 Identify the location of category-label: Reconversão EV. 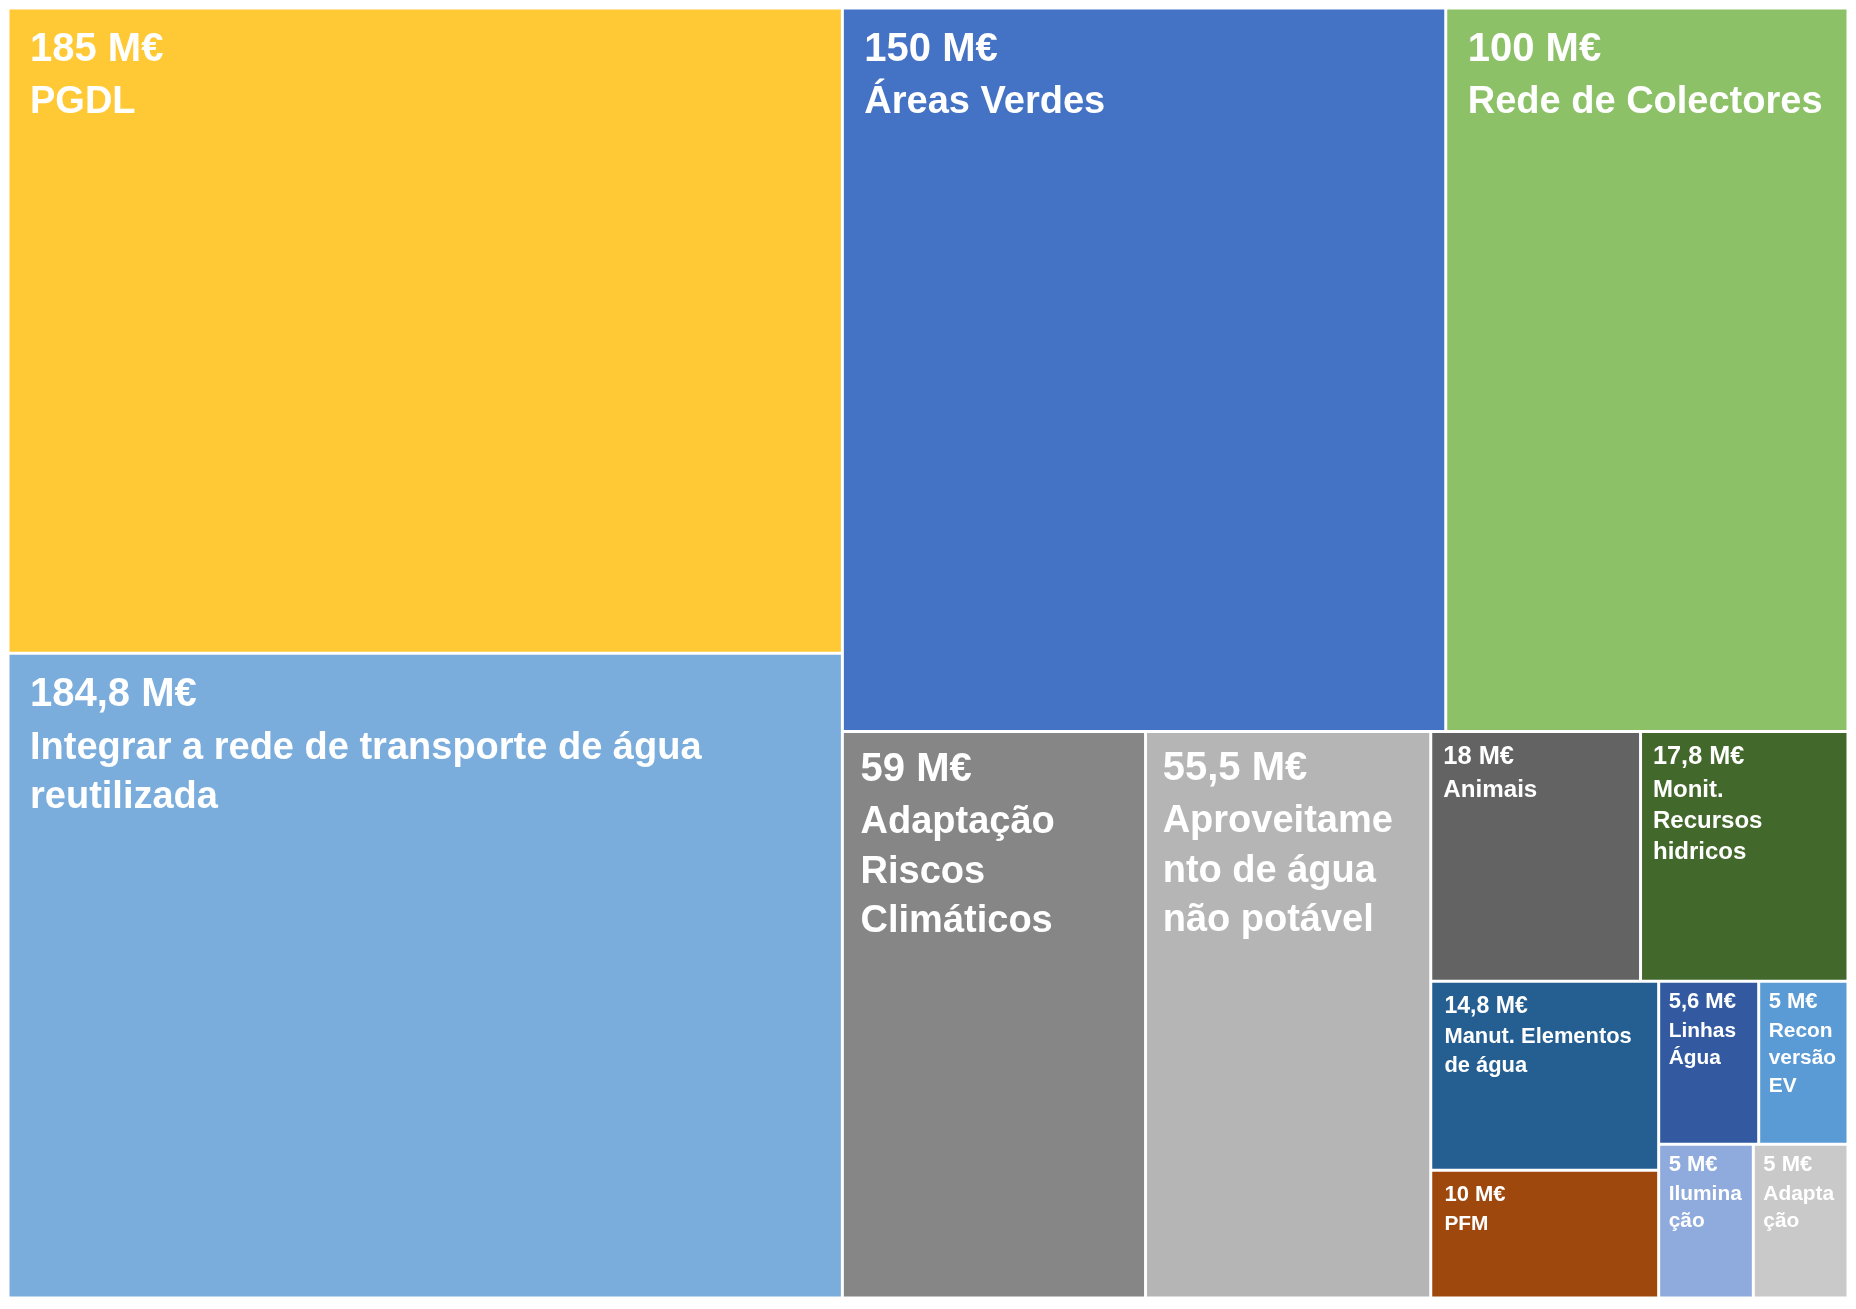
(1802, 1057).